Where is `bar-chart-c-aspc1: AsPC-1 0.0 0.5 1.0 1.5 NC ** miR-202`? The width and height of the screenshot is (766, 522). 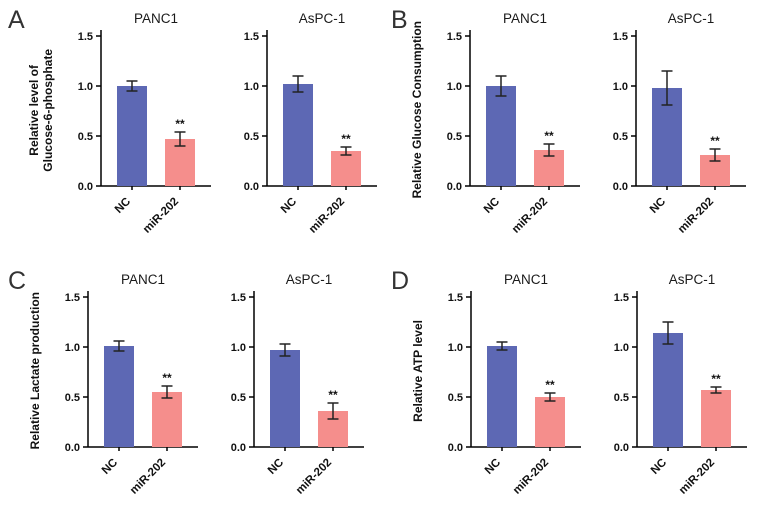
bar-chart-c-aspc1: AsPC-1 0.0 0.5 1.0 1.5 NC ** miR-202 is located at coordinates (298, 384).